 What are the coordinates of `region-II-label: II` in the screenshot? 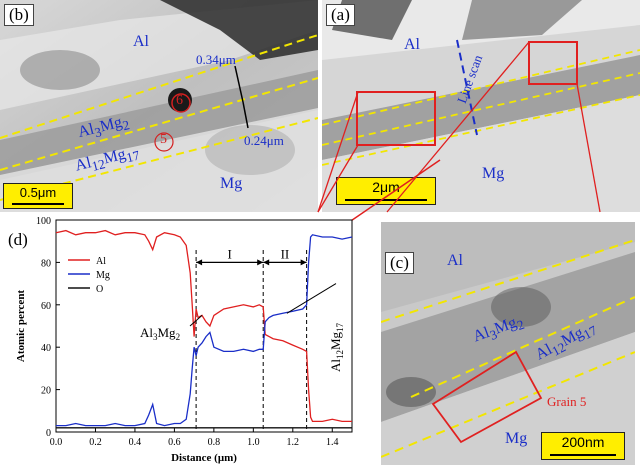 It's located at (285, 253).